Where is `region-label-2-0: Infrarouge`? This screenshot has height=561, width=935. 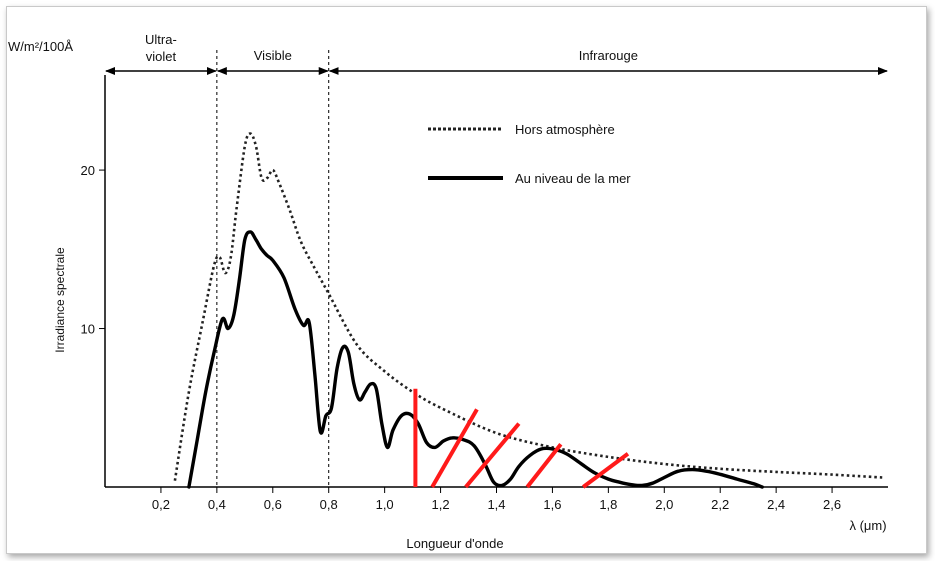 region-label-2-0: Infrarouge is located at coordinates (608, 55).